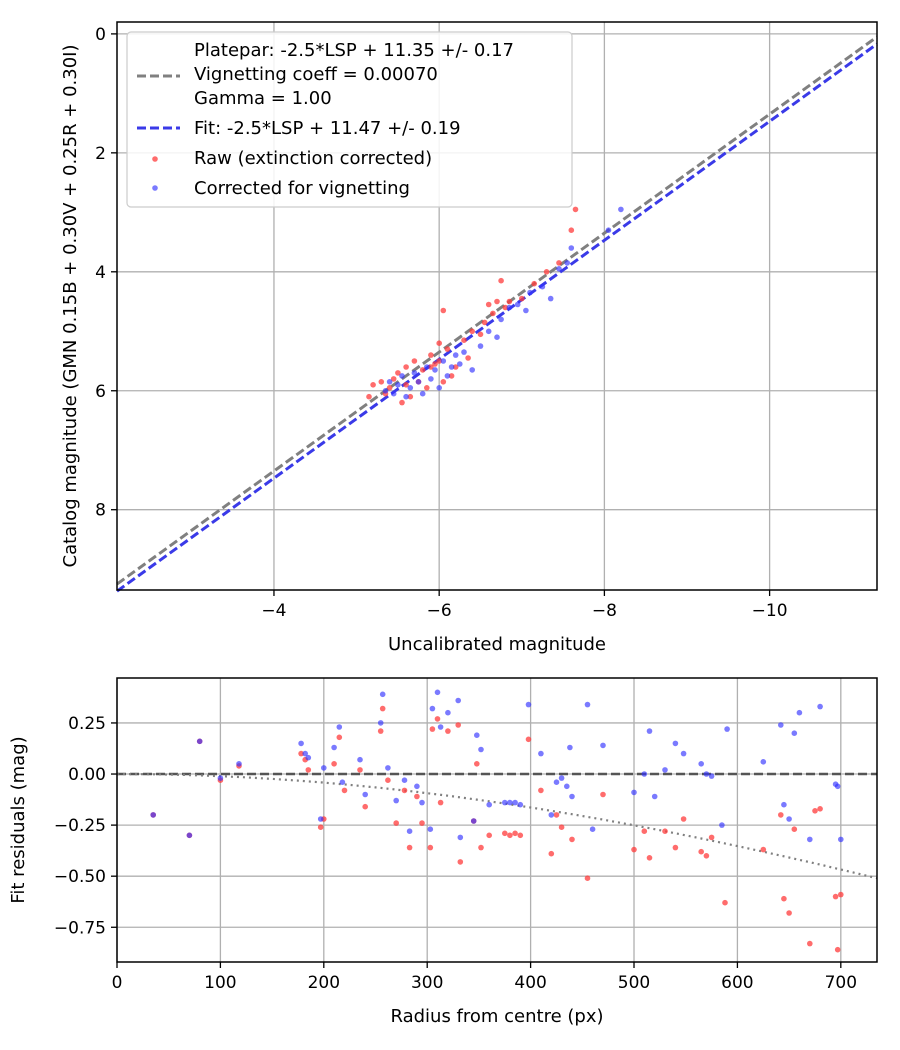  What do you see at coordinates (316, 74) in the screenshot?
I see `legend-entry-vignetting: Vignetting coeff = 0.00070` at bounding box center [316, 74].